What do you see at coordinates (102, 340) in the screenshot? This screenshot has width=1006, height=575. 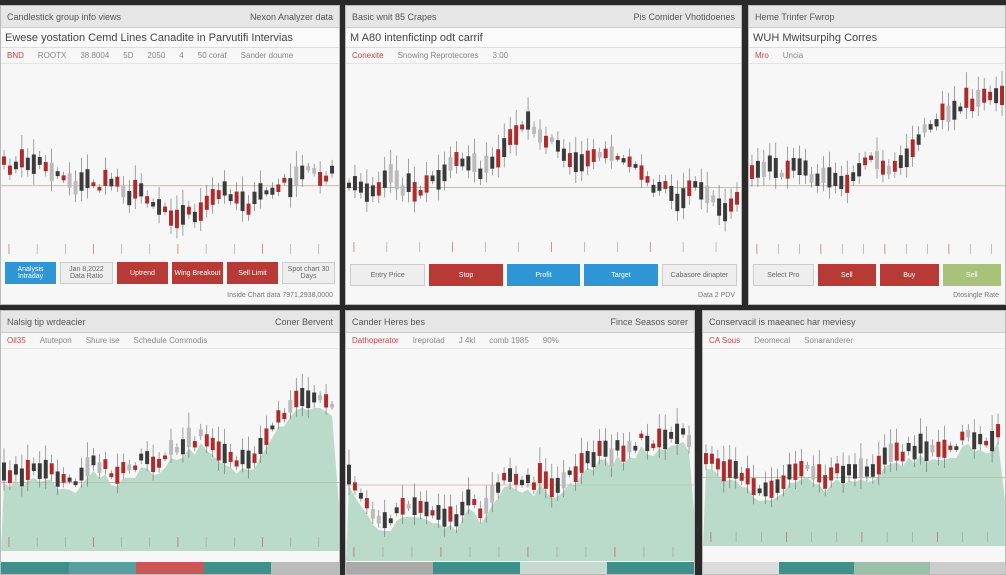 I see `toolbar-item: Shure ise` at bounding box center [102, 340].